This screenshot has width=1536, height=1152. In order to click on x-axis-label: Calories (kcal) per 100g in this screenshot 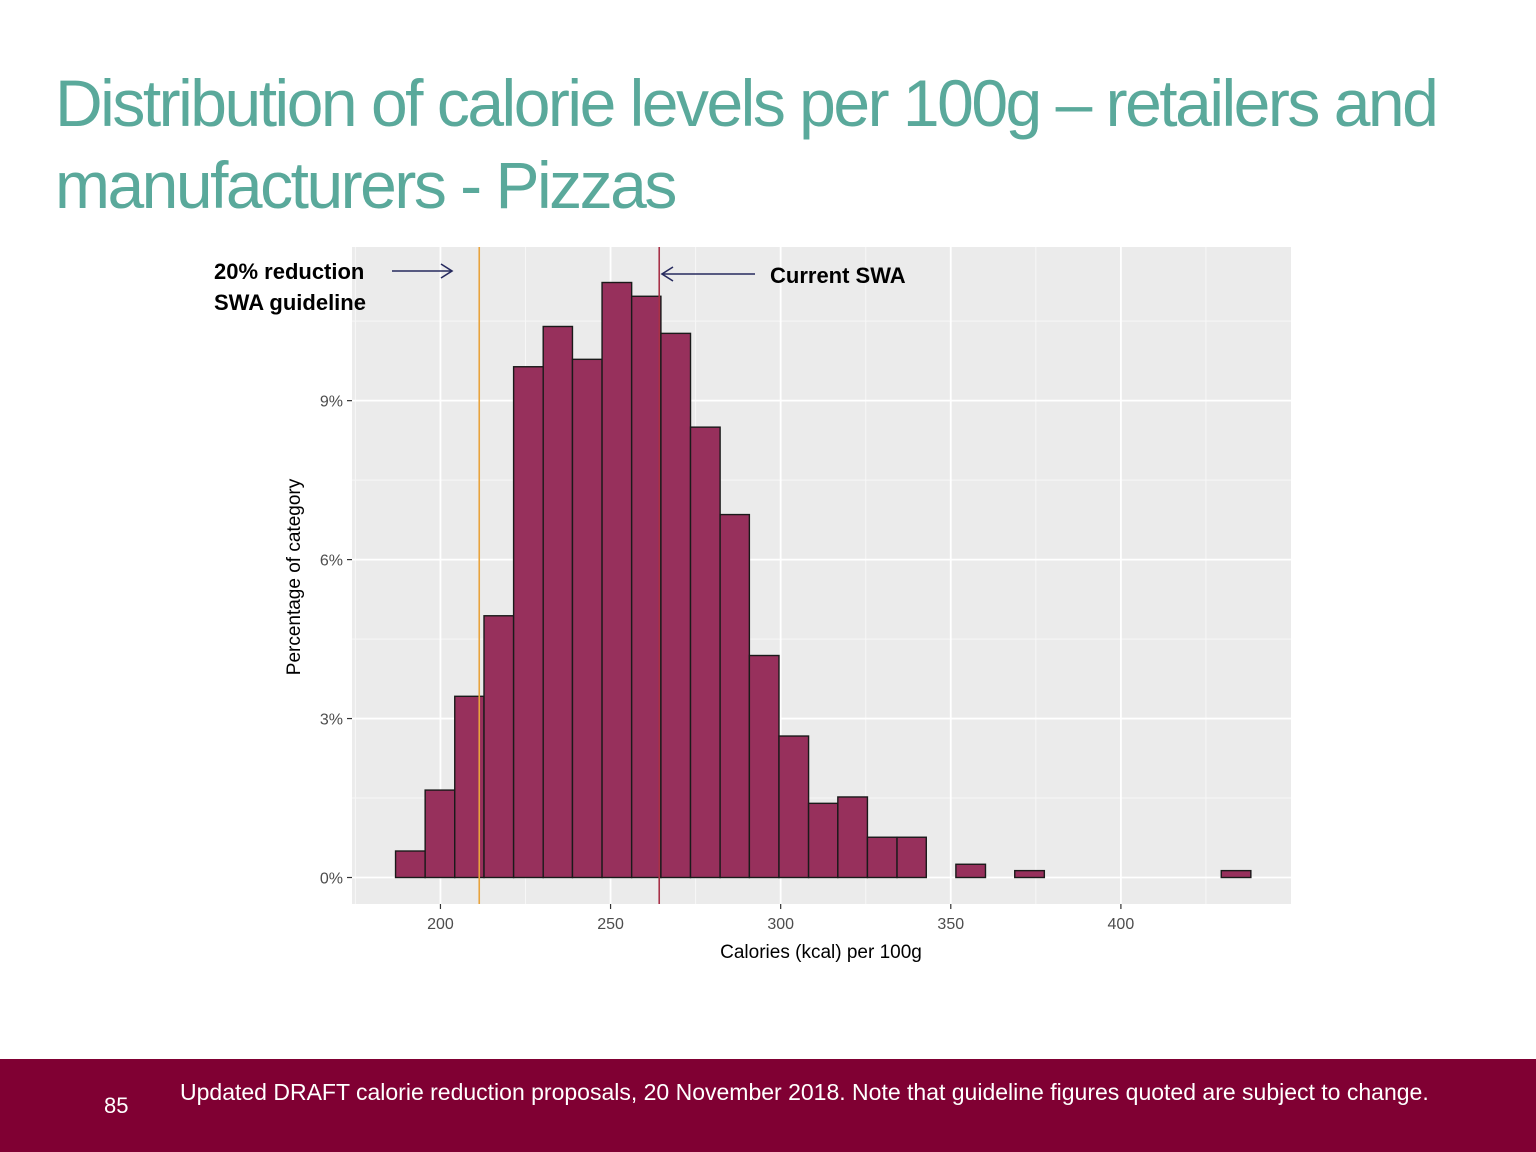, I will do `click(821, 952)`.